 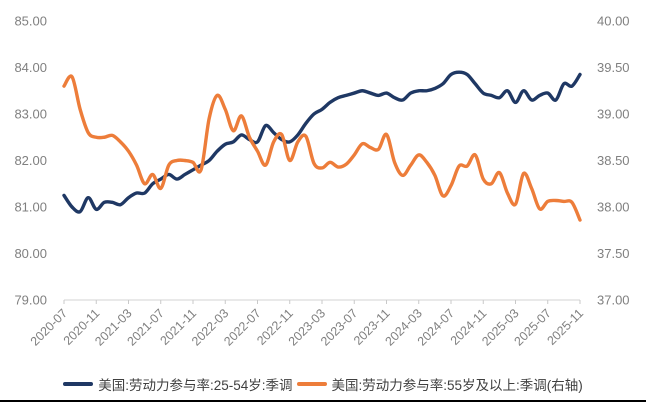 I want to click on left-axis-tick-label: 83.00, so click(x=30, y=114).